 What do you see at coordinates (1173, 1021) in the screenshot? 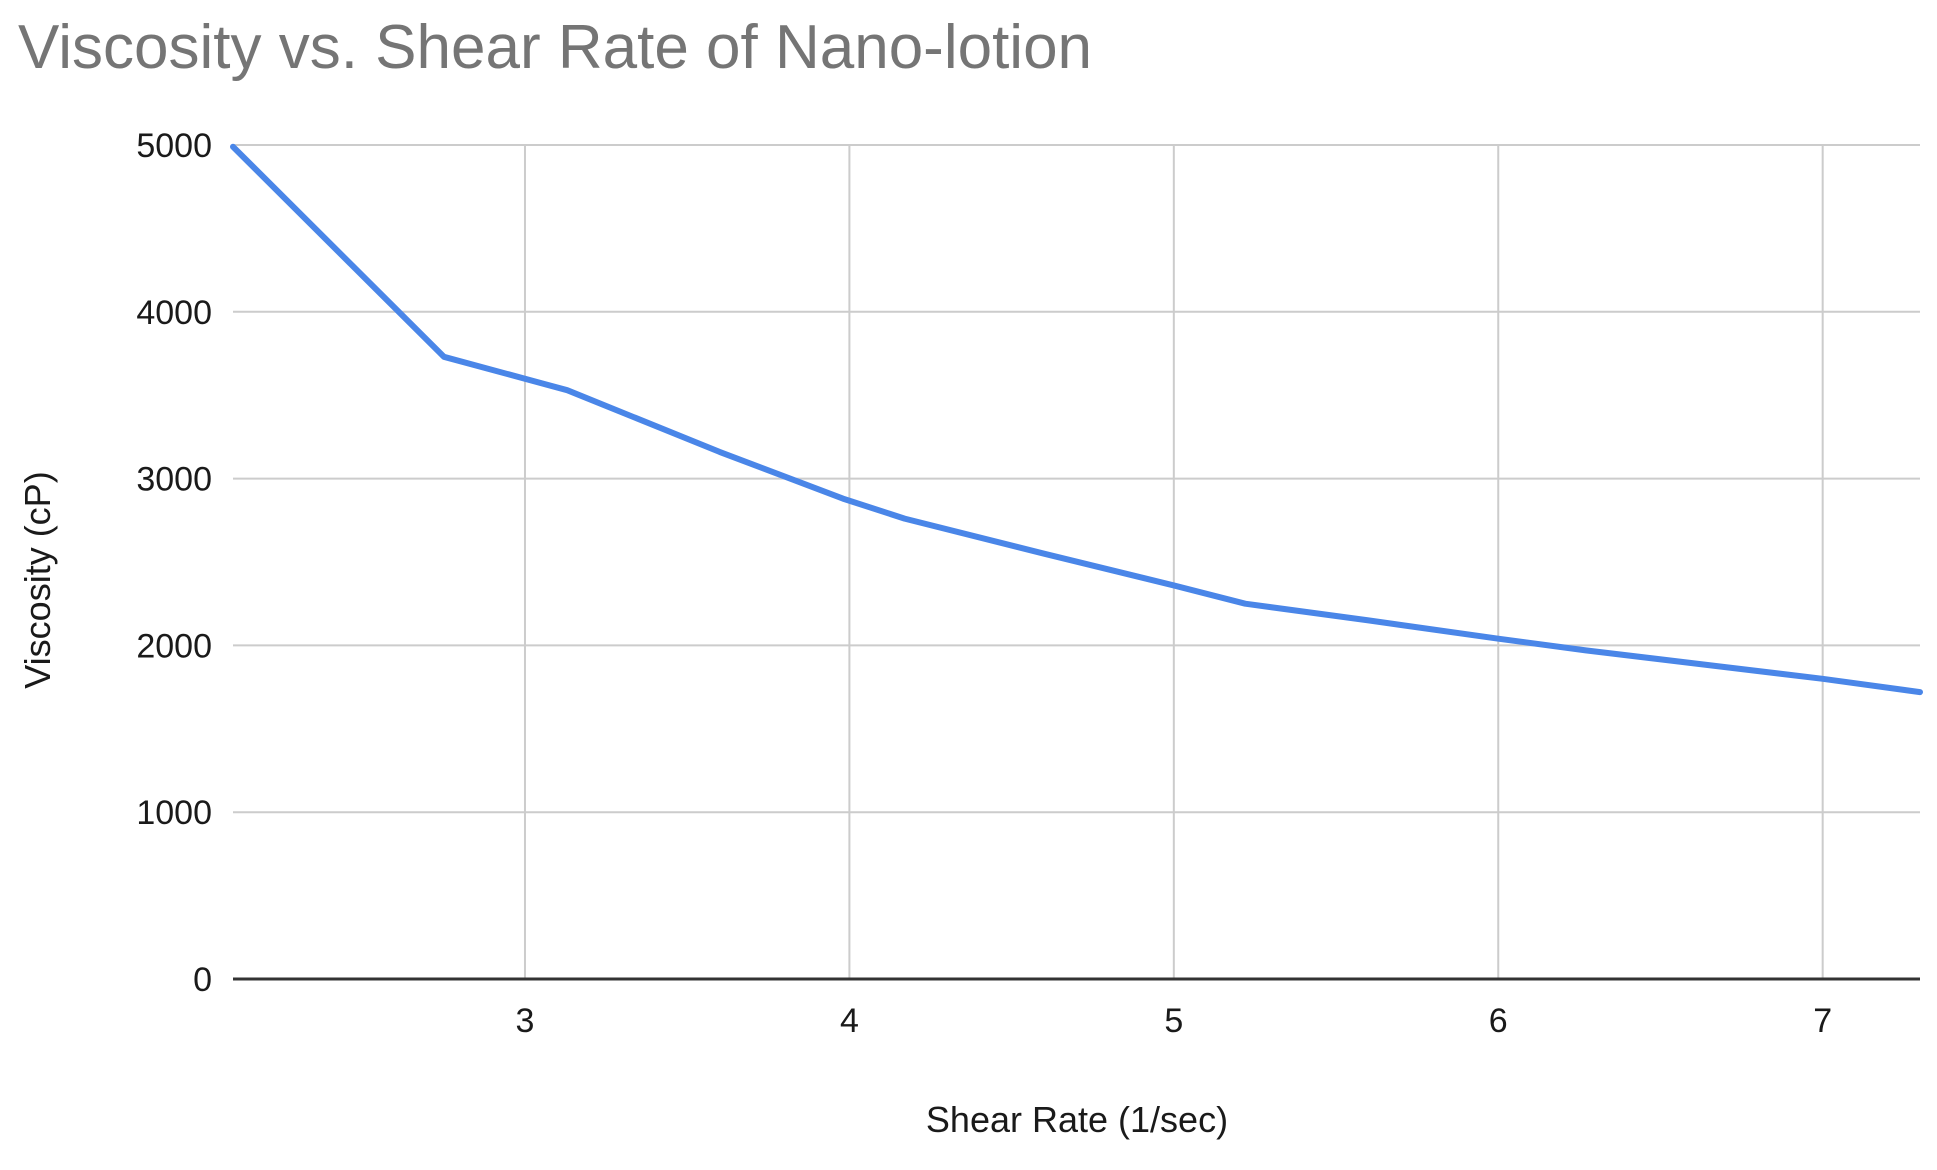
I see `x-tick-label: 5` at bounding box center [1173, 1021].